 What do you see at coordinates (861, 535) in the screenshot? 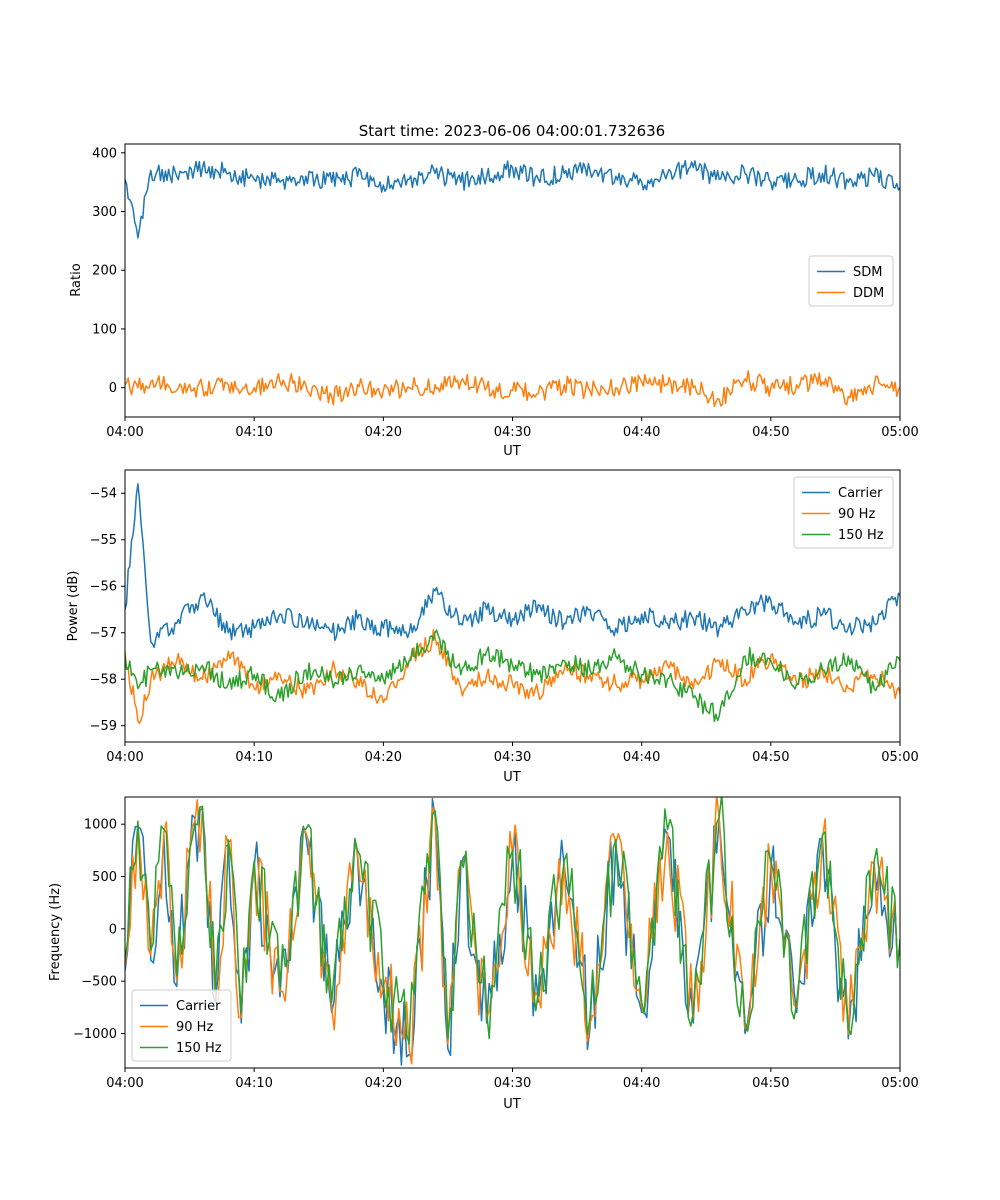
I see `power-legend-label: 150 Hz` at bounding box center [861, 535].